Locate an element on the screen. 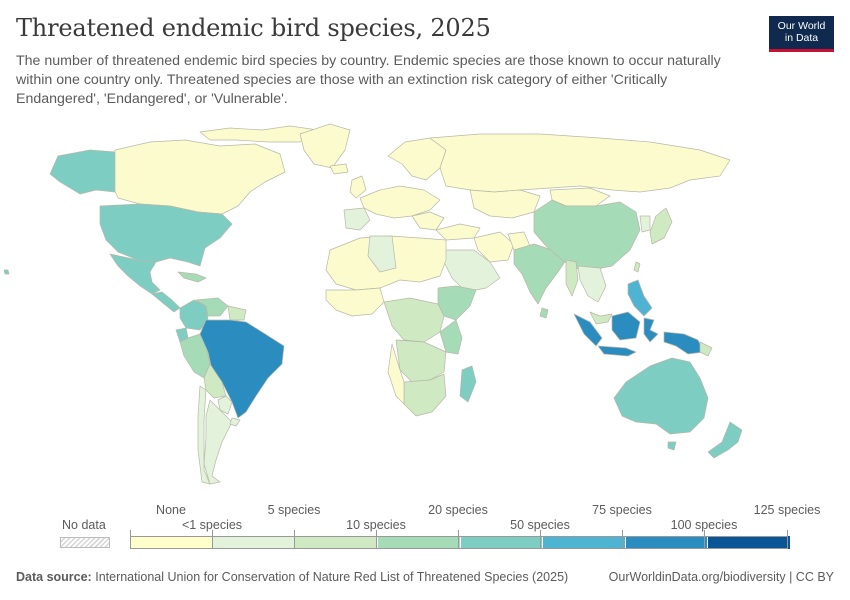 This screenshot has height=600, width=850. region-west-africa is located at coordinates (355, 302).